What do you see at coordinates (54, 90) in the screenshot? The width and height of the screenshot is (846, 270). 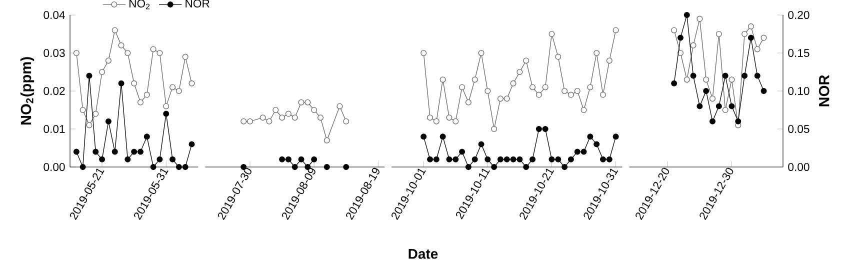 I see `y-tick-label: 0.02` at bounding box center [54, 90].